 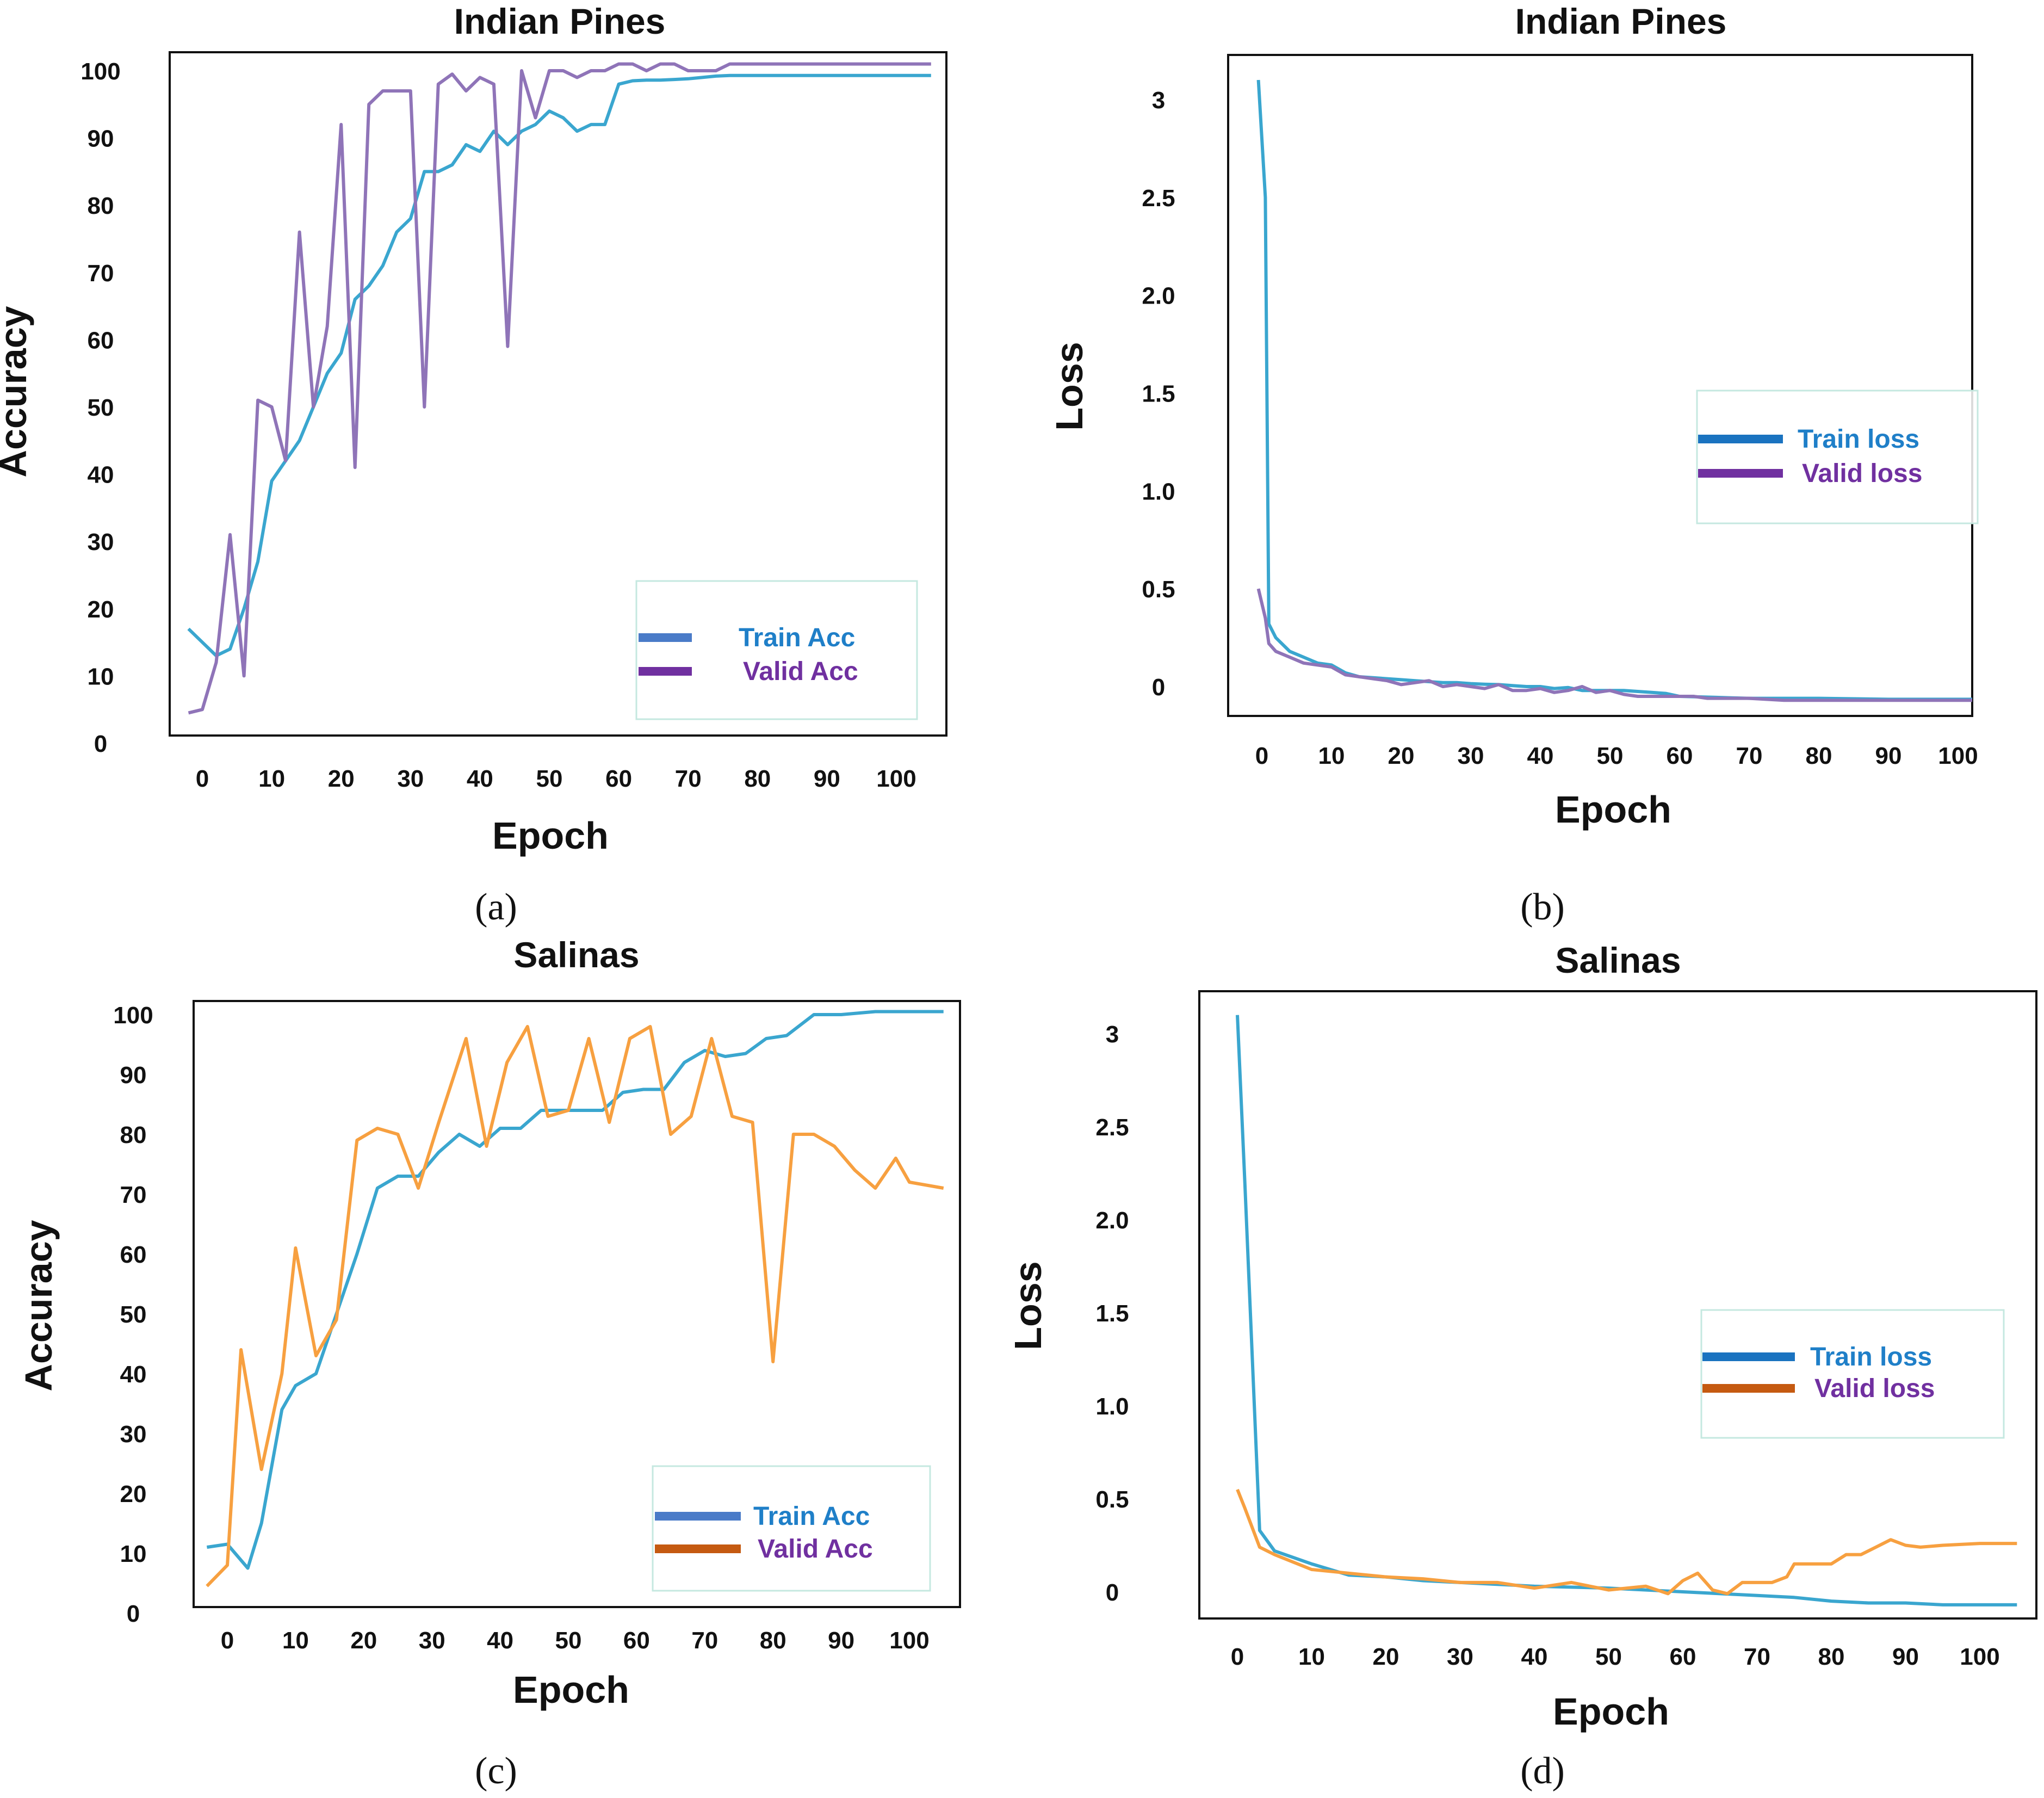 I want to click on y-tick-label: 0, so click(x=100, y=744).